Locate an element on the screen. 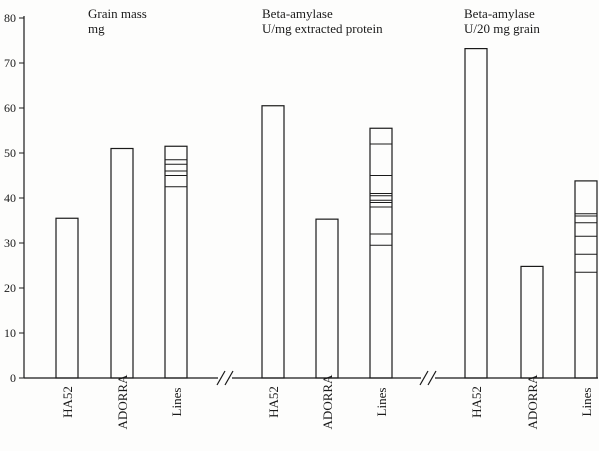  bar-panel-2-adorra is located at coordinates (327, 298).